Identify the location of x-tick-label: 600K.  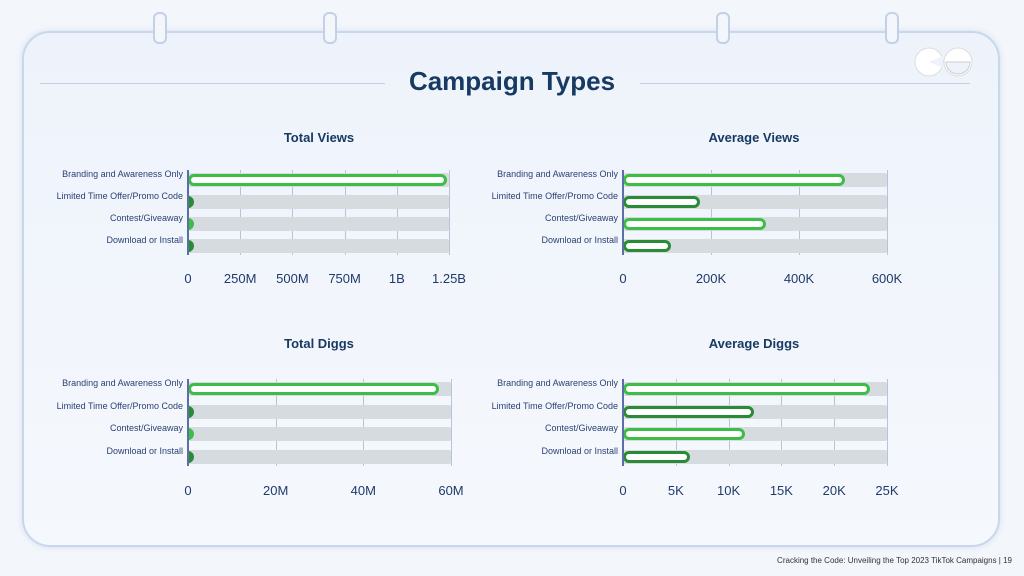
(887, 278).